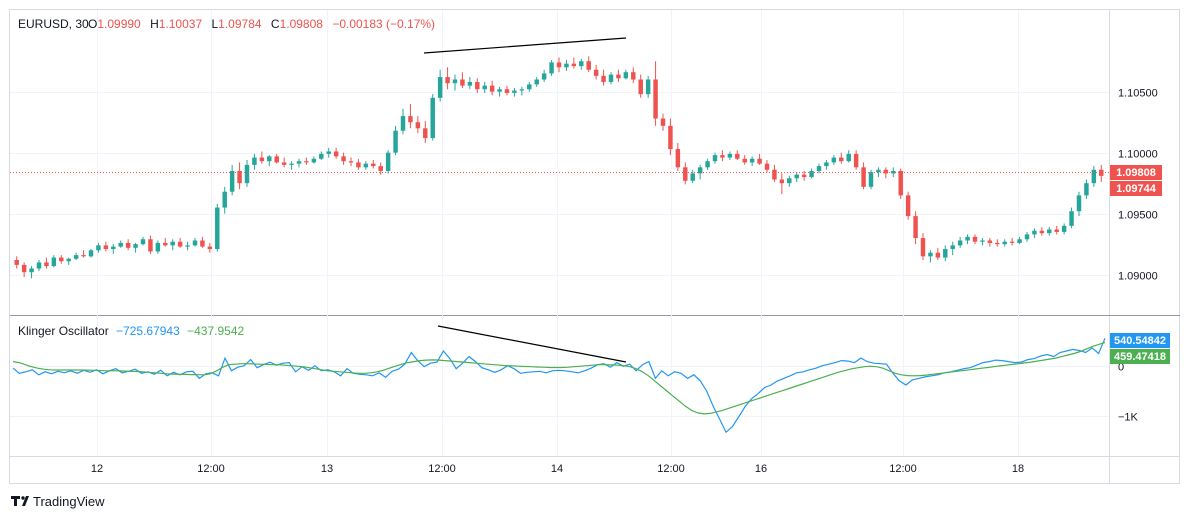 The height and width of the screenshot is (519, 1189). Describe the element at coordinates (525, 45) in the screenshot. I see `price-trendline` at that location.